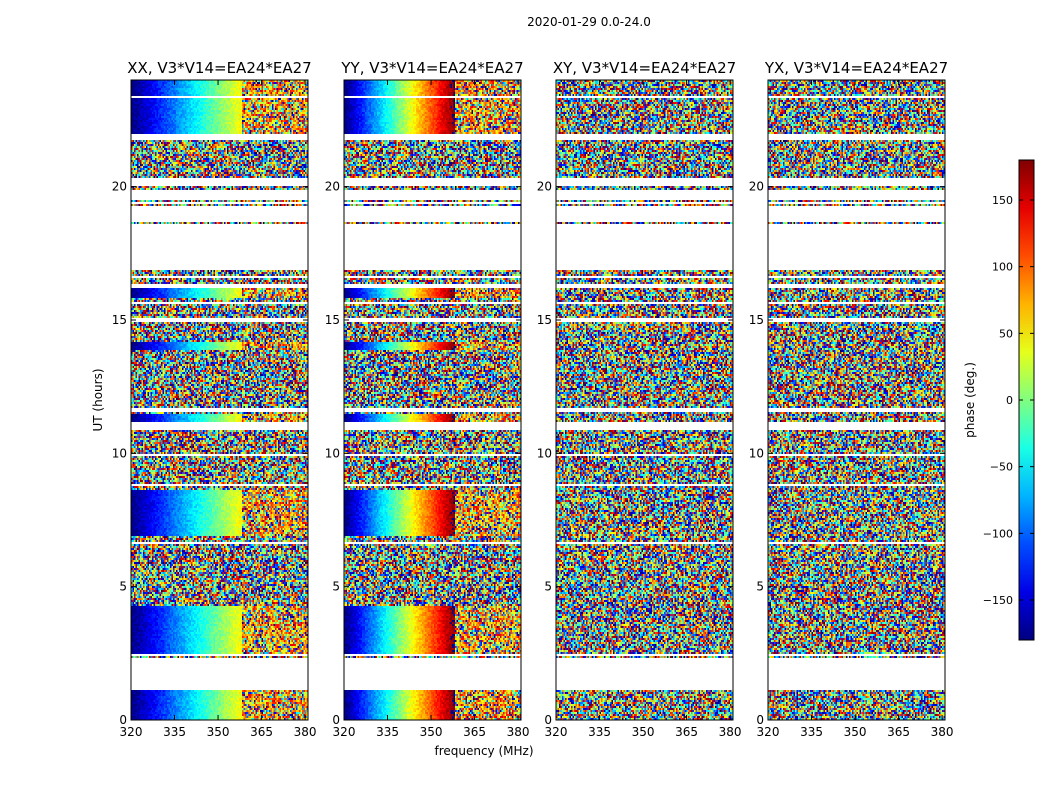 This screenshot has width=1050, height=800. What do you see at coordinates (589, 22) in the screenshot?
I see `figure-suptitle: 2020-01-29 0.0-24.0` at bounding box center [589, 22].